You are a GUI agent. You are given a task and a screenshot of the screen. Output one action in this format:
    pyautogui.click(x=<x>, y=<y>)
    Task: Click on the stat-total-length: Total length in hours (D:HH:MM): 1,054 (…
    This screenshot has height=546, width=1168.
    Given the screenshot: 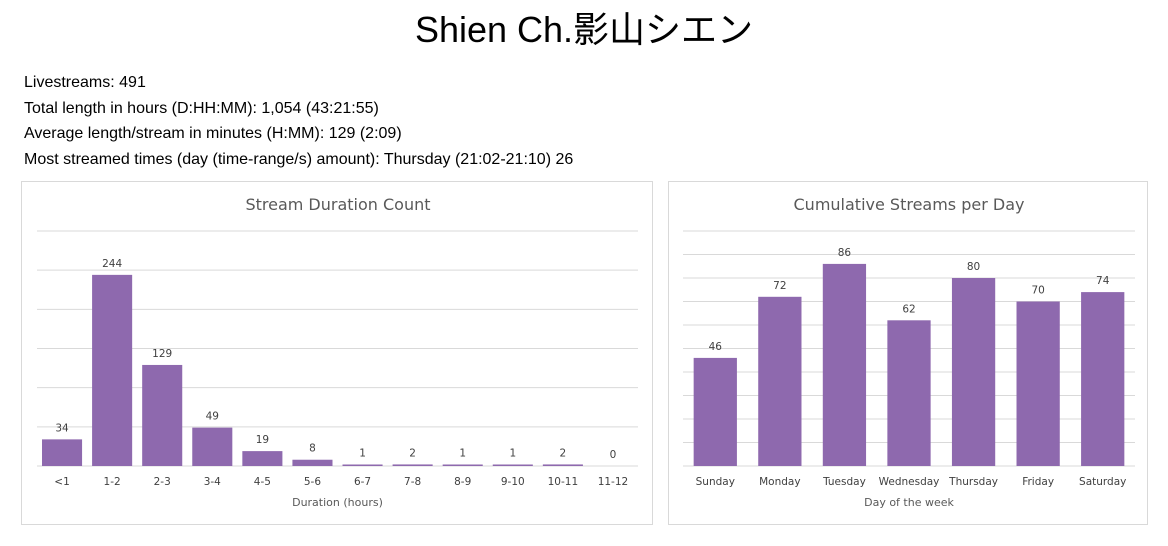 What is the action you would take?
    pyautogui.click(x=201, y=108)
    